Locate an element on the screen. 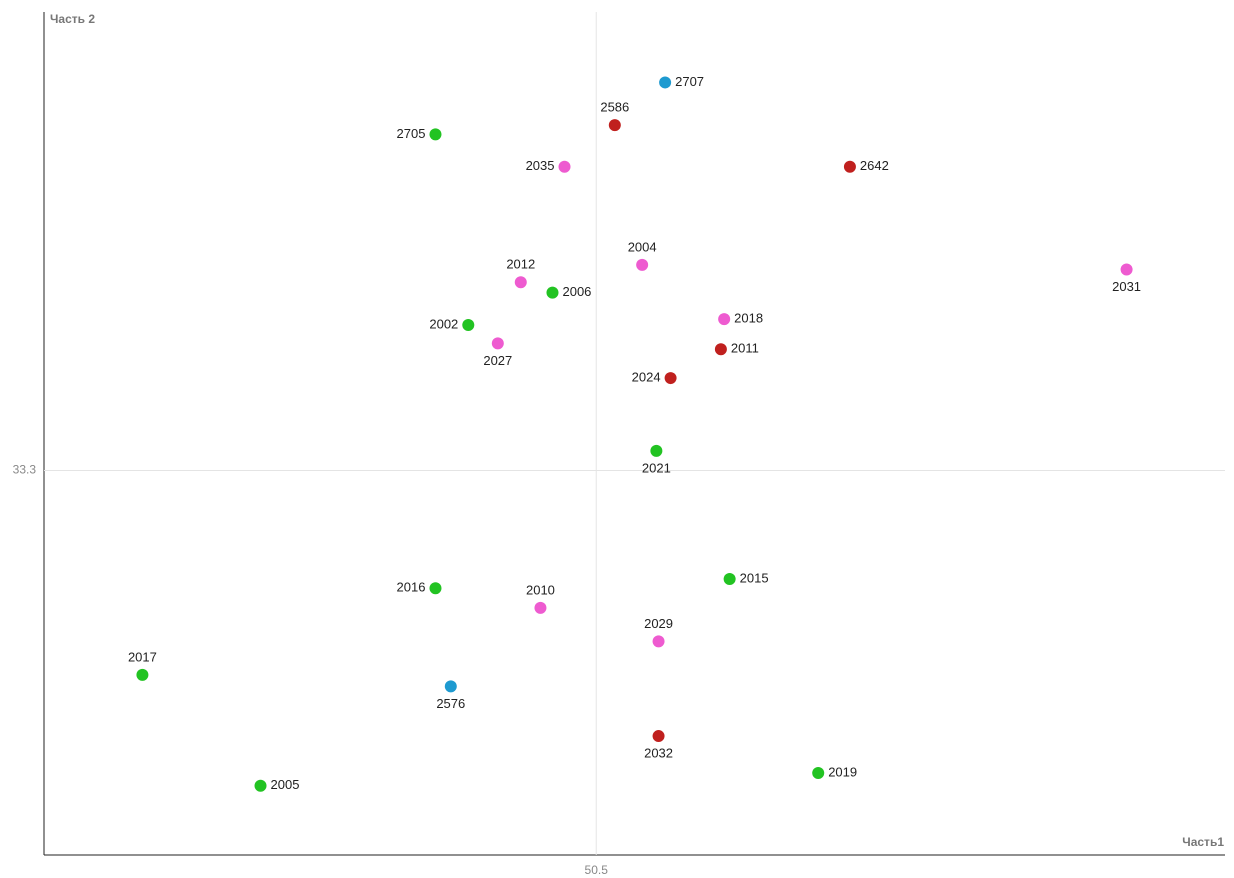 This screenshot has height=878, width=1234. point-label: 2031 is located at coordinates (1126, 286).